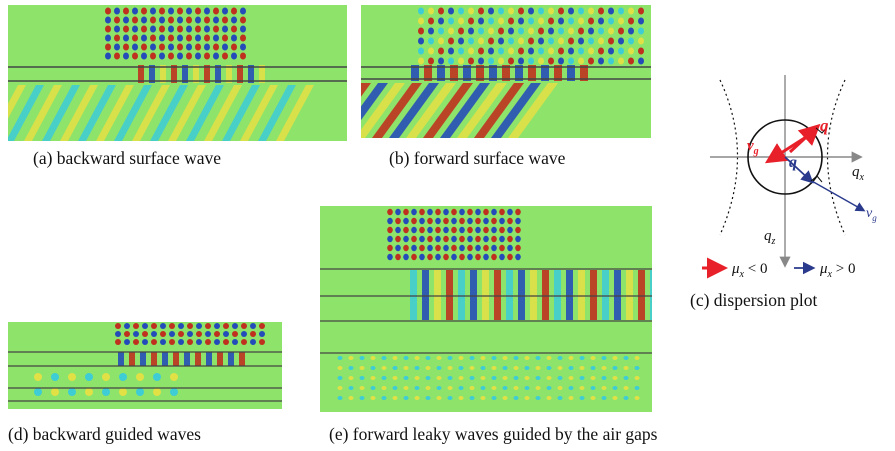  Describe the element at coordinates (177, 73) in the screenshot. I see `panel-a-field-map` at that location.